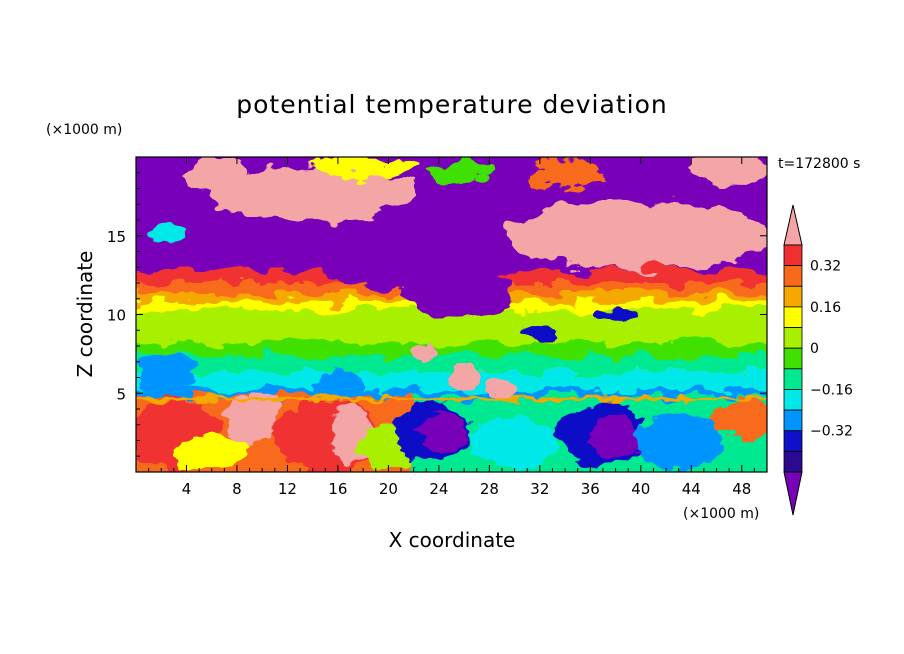 The height and width of the screenshot is (654, 904). Describe the element at coordinates (85, 314) in the screenshot. I see `y-axis-label: Z coordinate` at that location.